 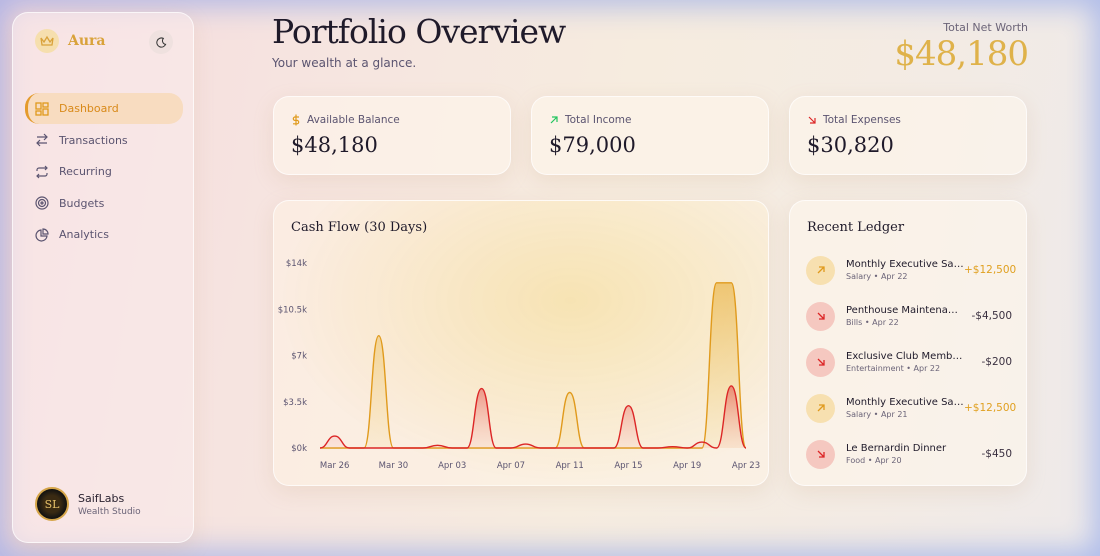 What do you see at coordinates (93, 140) in the screenshot?
I see `nav-label: Transactions` at bounding box center [93, 140].